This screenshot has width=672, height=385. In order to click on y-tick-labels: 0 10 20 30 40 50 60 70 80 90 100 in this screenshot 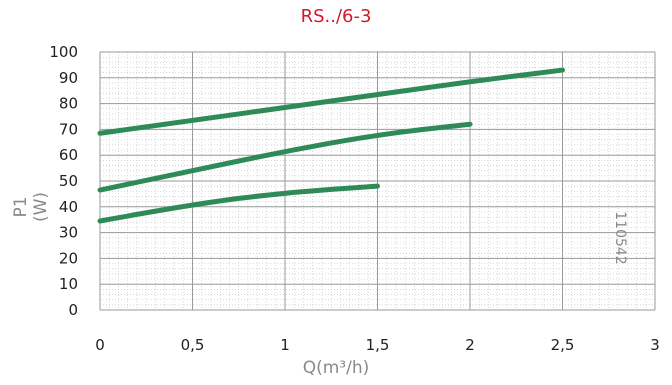, I will do `click(63, 181)`.